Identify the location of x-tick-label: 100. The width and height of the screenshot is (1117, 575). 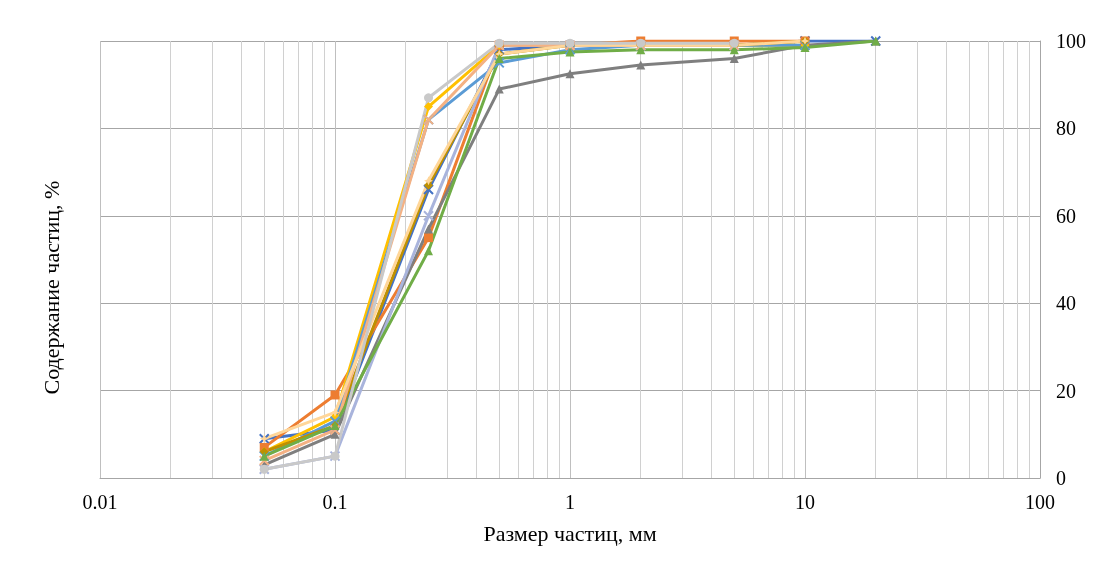
(1040, 502).